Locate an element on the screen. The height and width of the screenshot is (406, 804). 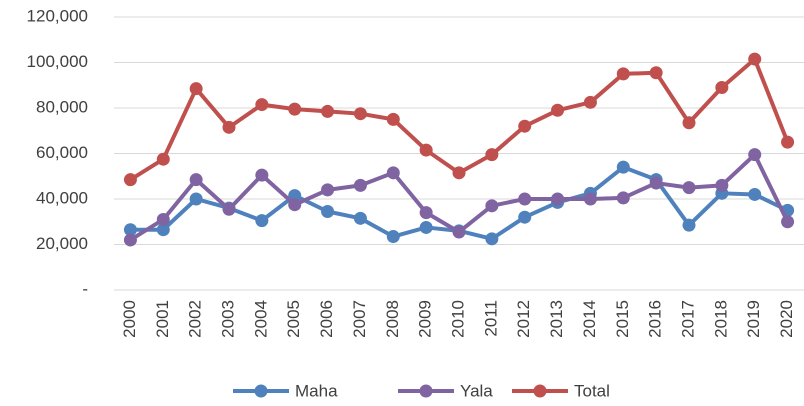
legend-label: Total is located at coordinates (592, 390).